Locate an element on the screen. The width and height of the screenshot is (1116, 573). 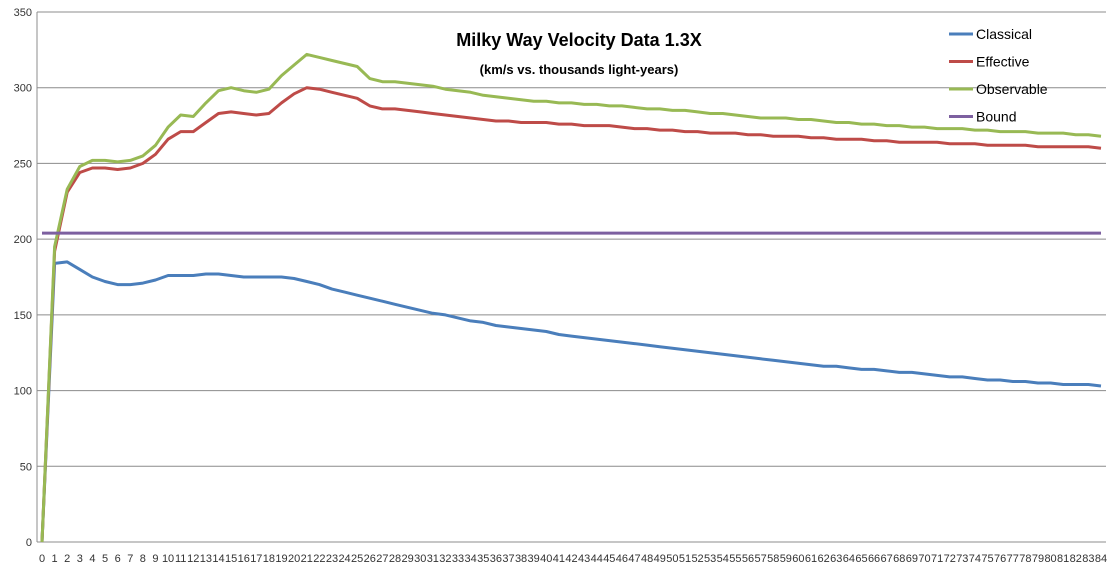
x-tick-label: 3 is located at coordinates (80, 559).